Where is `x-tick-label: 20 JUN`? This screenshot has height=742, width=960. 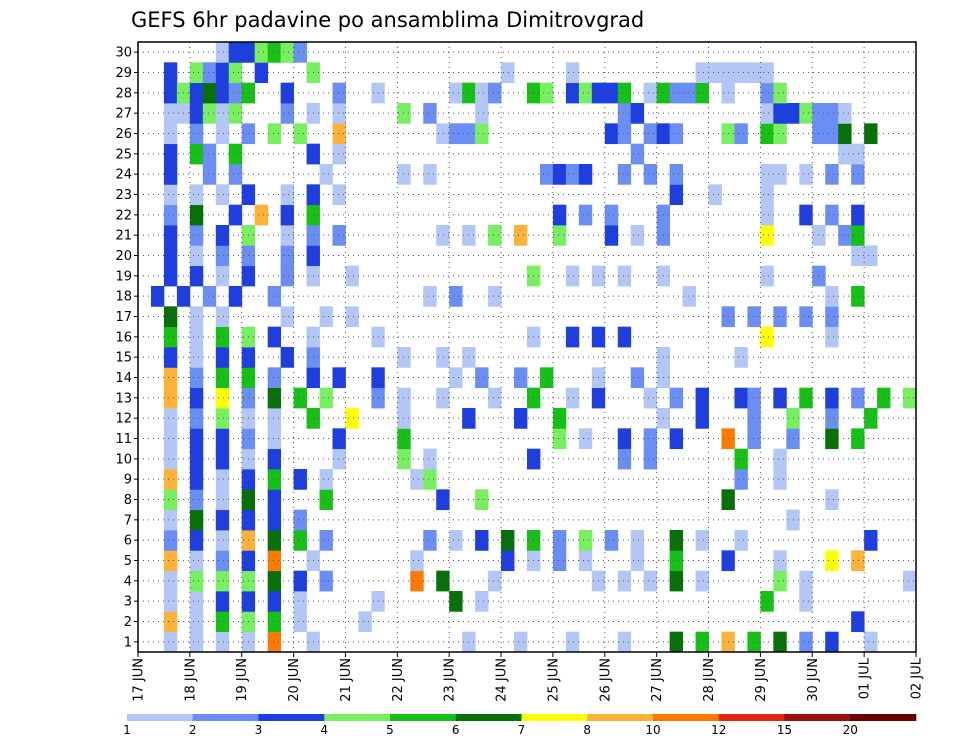 x-tick-label: 20 JUN is located at coordinates (294, 680).